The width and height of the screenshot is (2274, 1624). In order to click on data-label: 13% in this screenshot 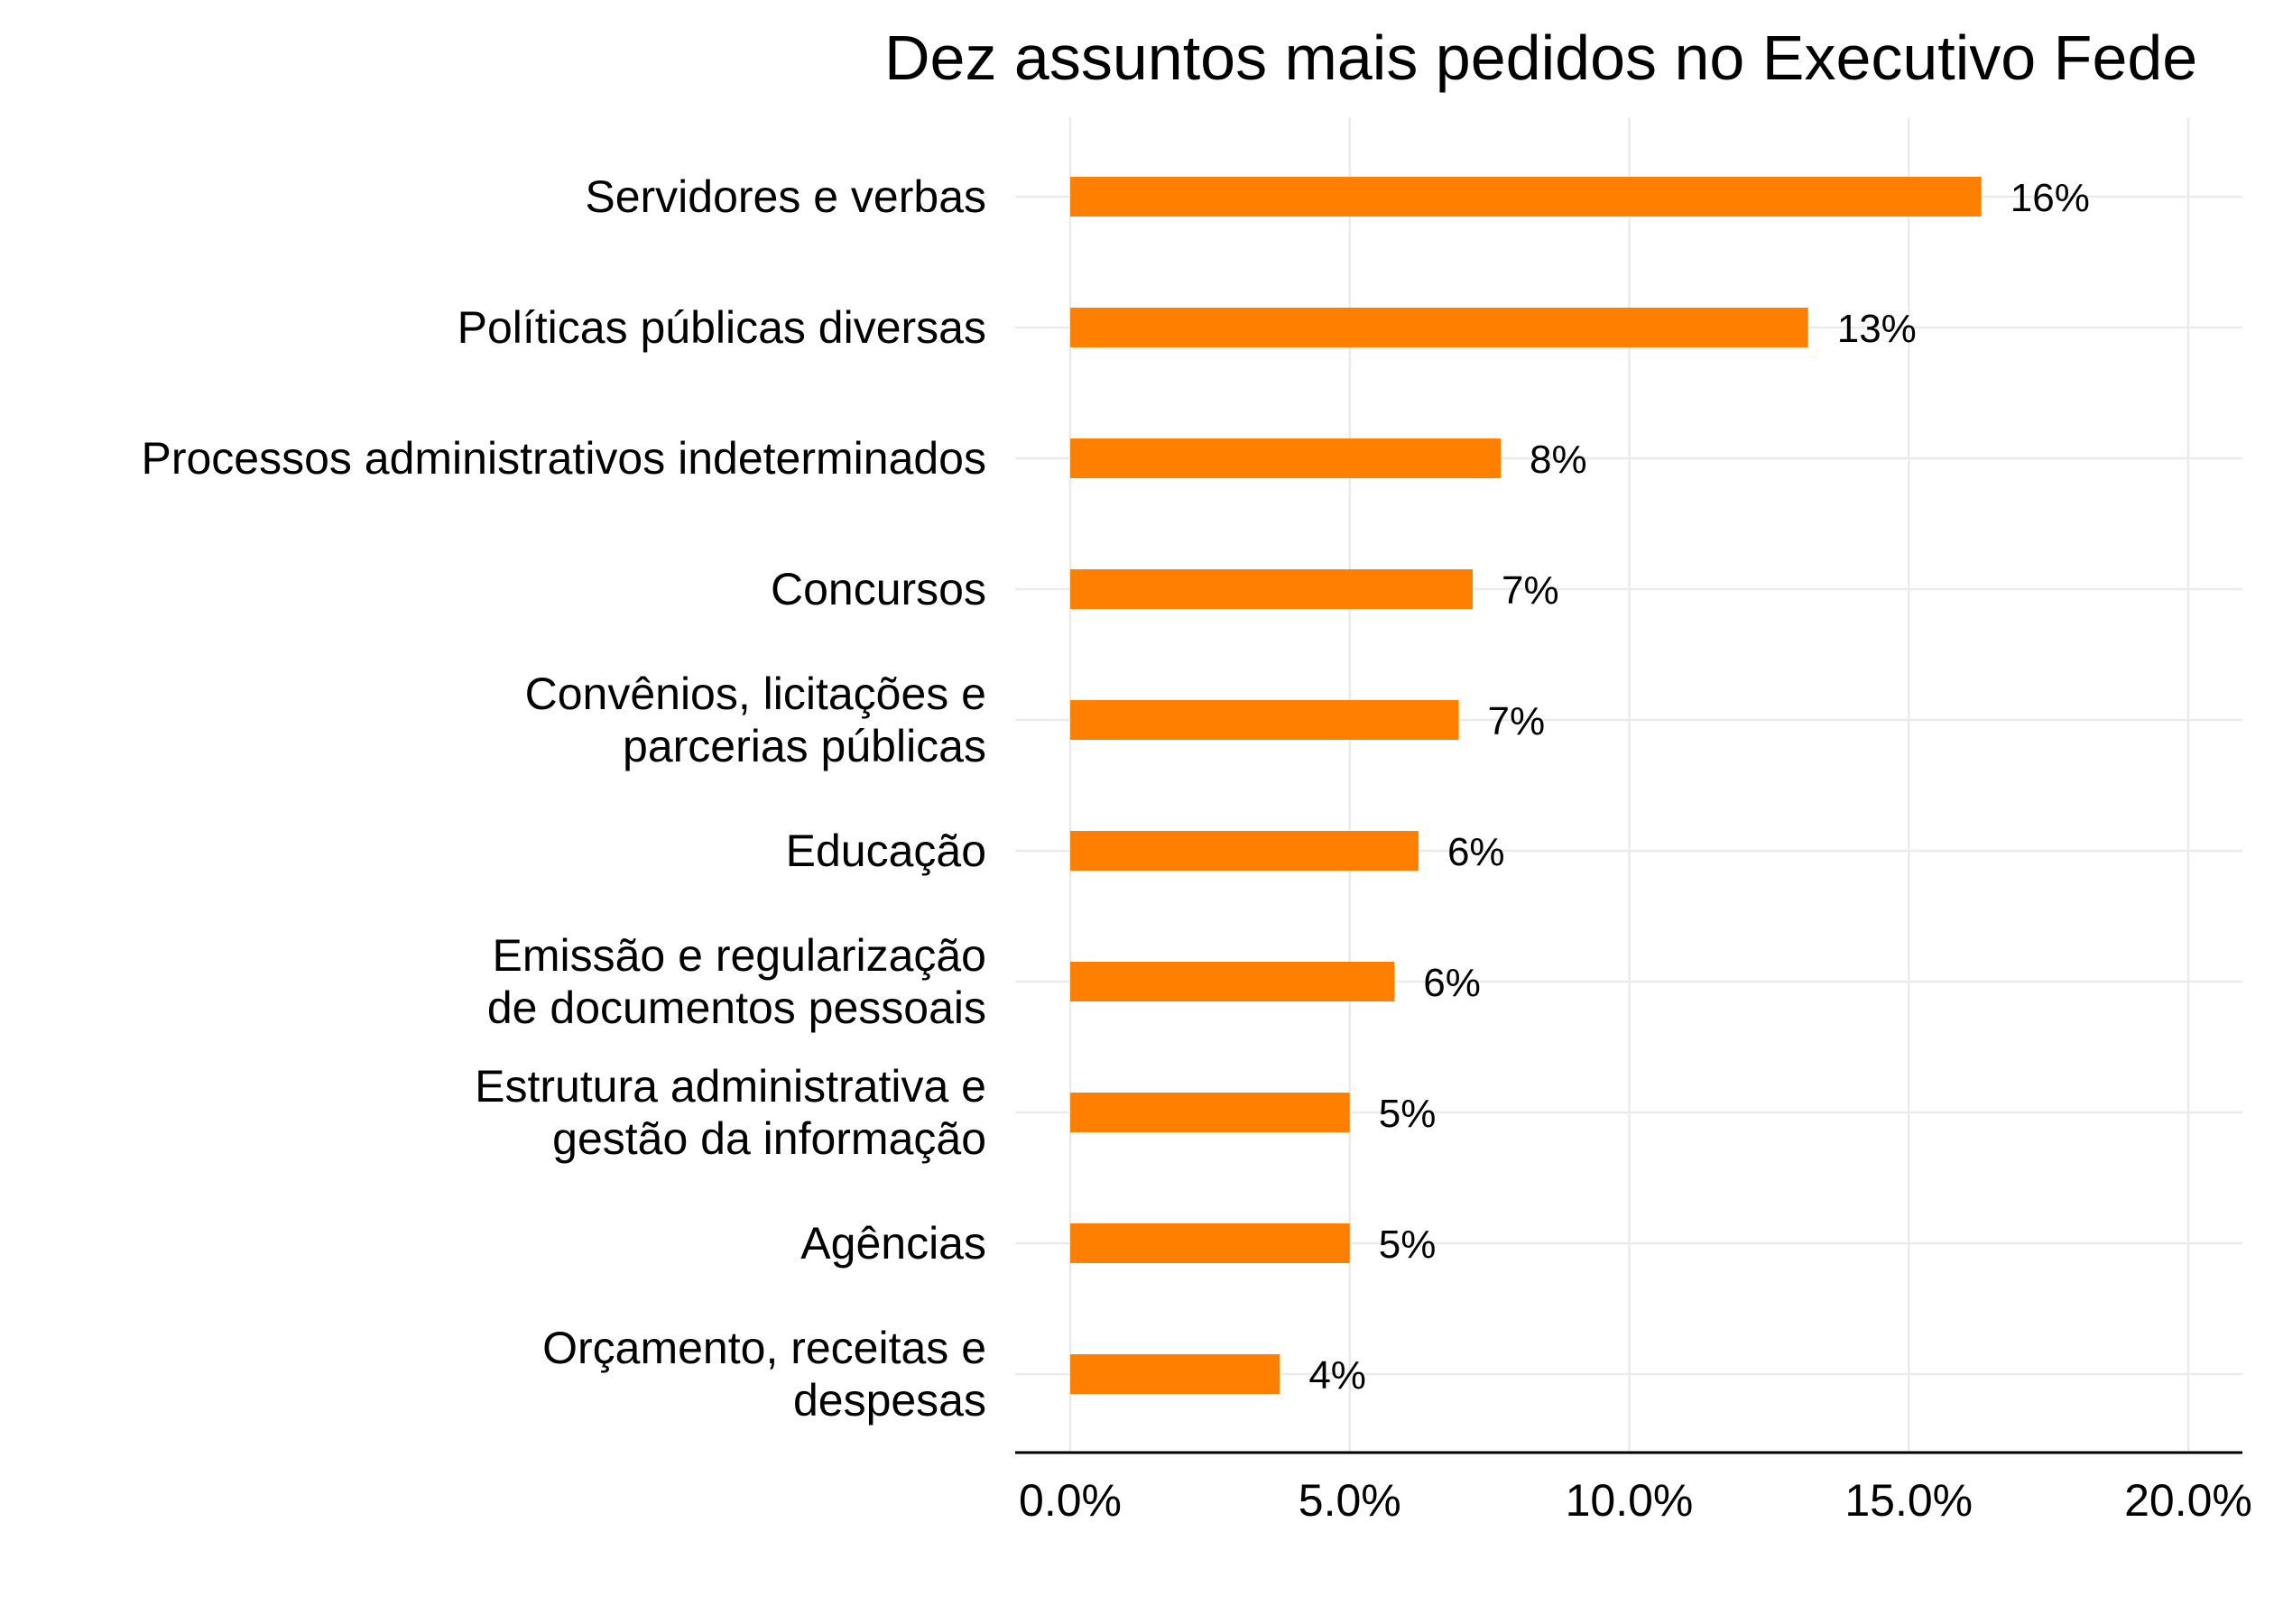, I will do `click(1877, 329)`.